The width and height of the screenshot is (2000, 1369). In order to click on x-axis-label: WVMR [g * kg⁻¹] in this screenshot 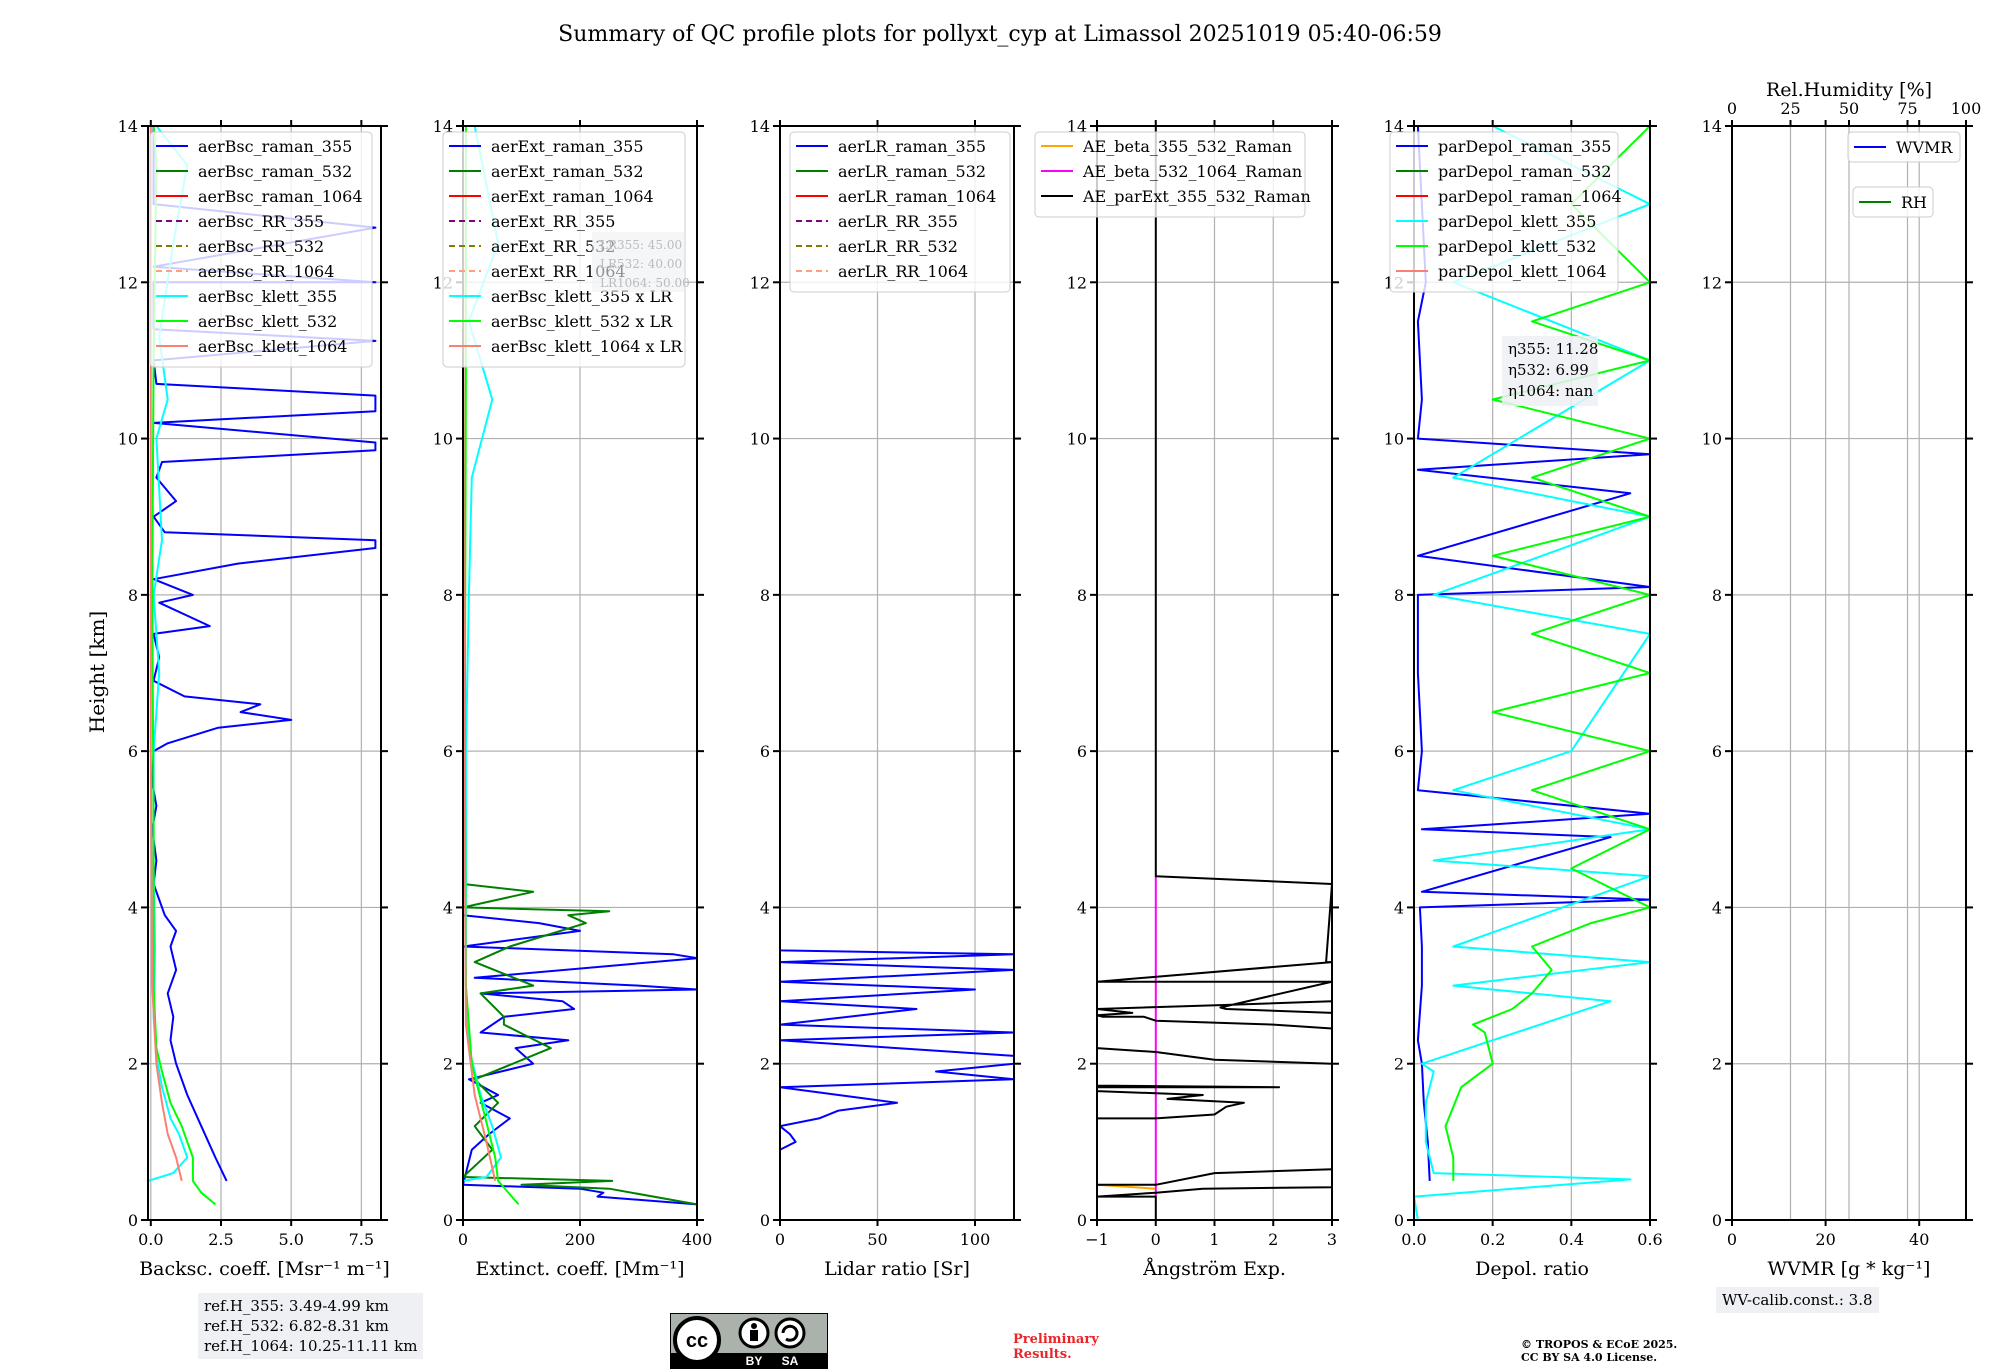, I will do `click(1849, 1269)`.